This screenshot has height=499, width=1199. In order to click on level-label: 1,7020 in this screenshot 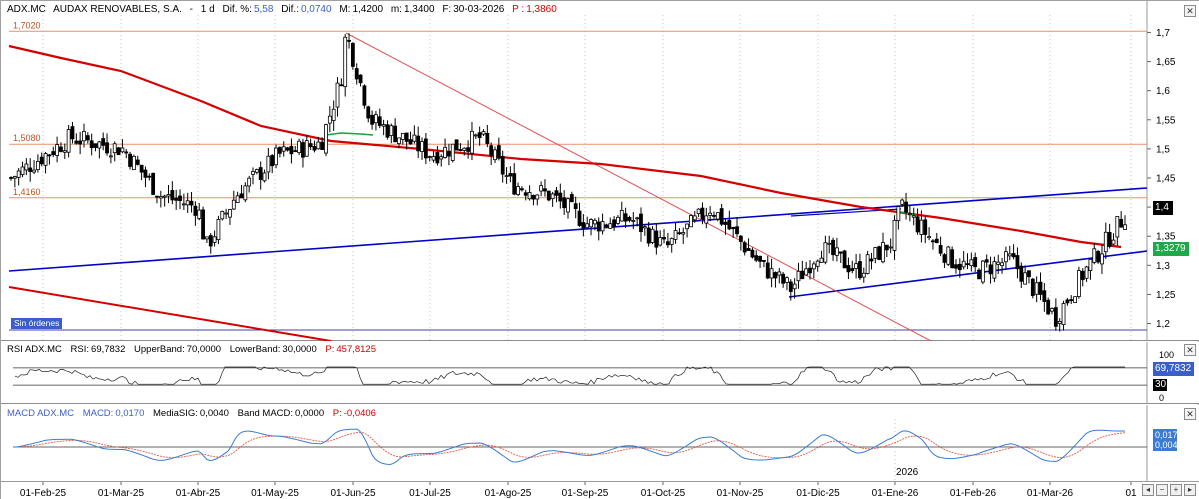, I will do `click(27, 25)`.